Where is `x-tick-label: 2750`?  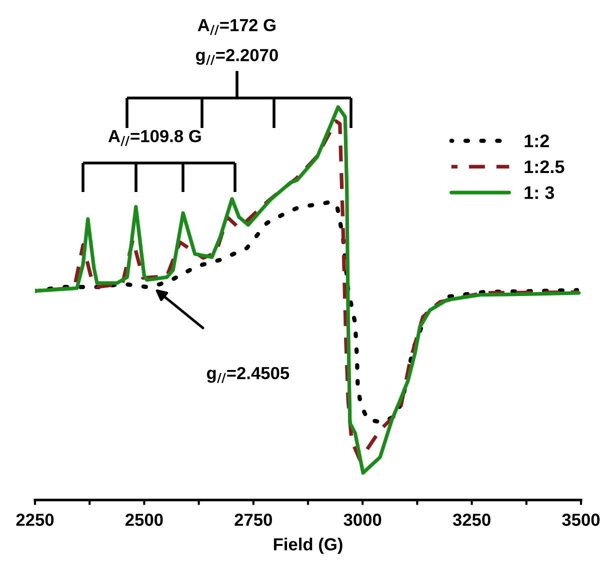 x-tick-label: 2750 is located at coordinates (253, 520).